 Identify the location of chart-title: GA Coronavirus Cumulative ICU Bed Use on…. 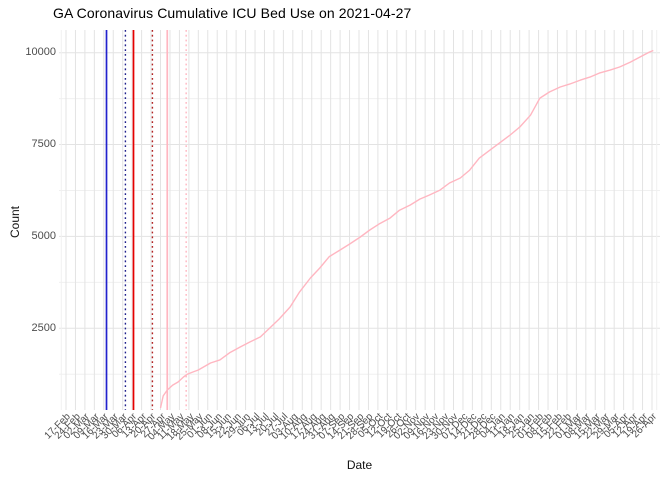
(232, 13).